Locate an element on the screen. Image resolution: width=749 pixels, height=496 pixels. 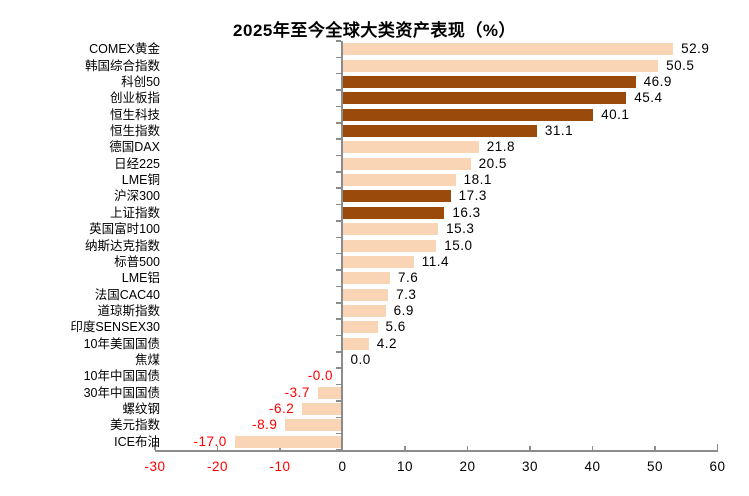
category-label: 印度SENSEX30 is located at coordinates (115, 327).